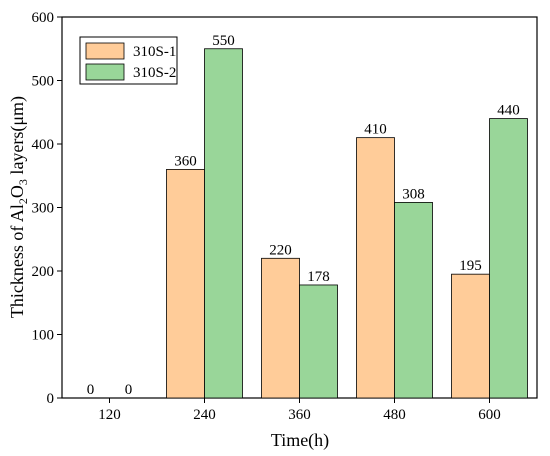  What do you see at coordinates (43, 145) in the screenshot?
I see `y-tick-label: 400` at bounding box center [43, 145].